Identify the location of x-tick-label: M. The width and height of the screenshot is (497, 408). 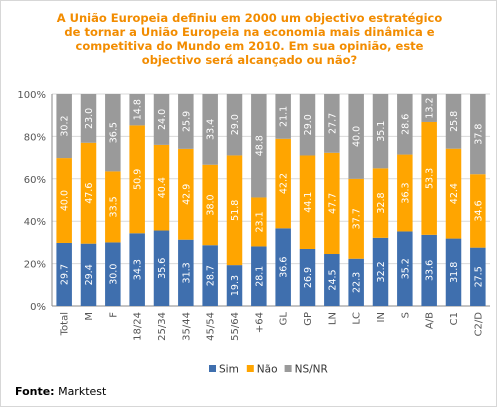
(89, 316).